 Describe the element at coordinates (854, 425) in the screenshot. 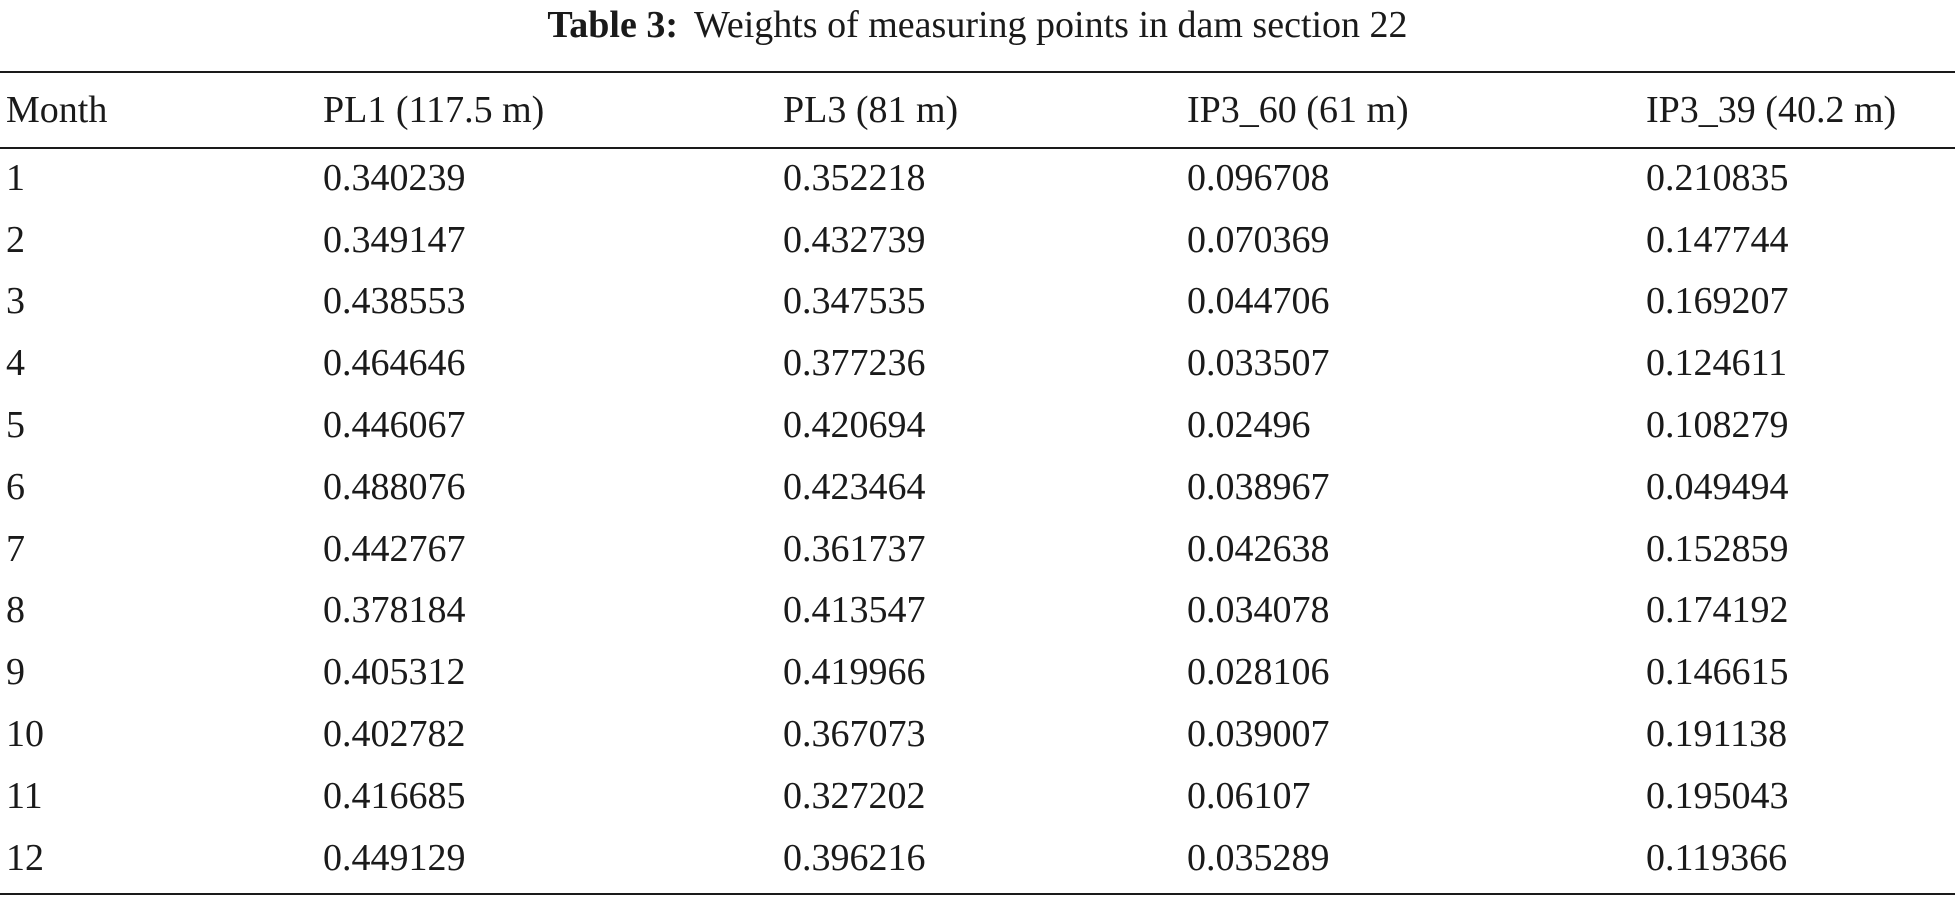

I see `pl3-cell: 0.420694` at that location.